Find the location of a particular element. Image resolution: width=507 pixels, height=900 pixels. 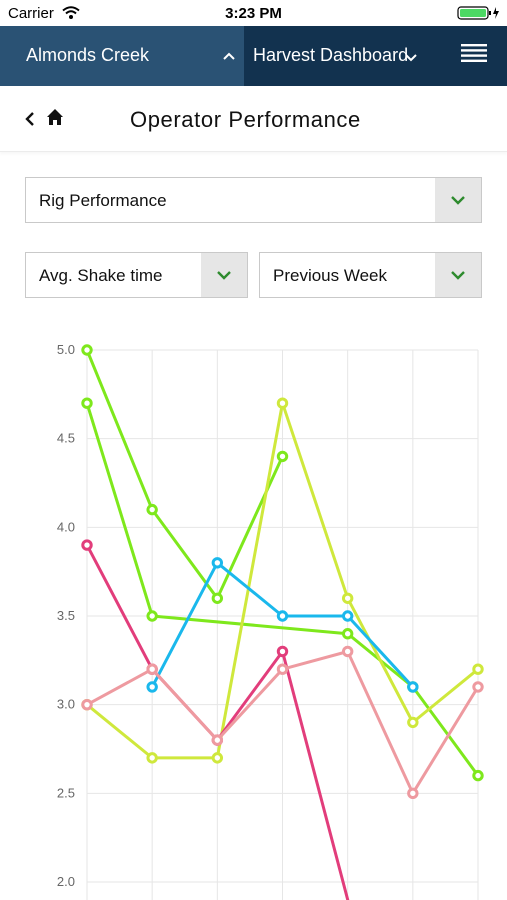

carrier-label: Carrier is located at coordinates (31, 13).